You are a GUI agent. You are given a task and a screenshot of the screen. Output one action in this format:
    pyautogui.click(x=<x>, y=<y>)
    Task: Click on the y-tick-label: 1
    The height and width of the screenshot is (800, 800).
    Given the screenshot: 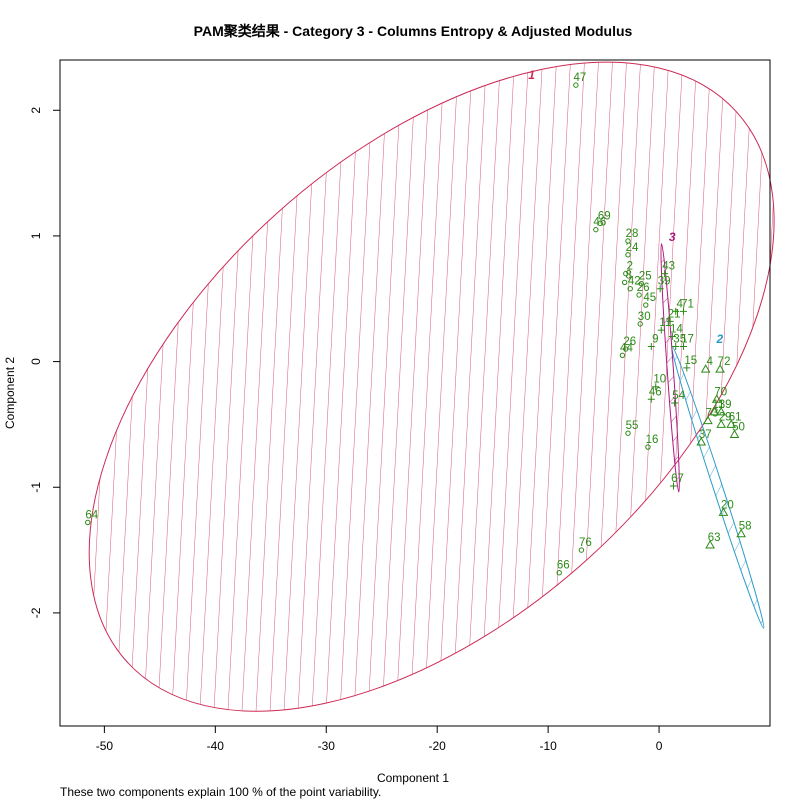 What is the action you would take?
    pyautogui.click(x=36, y=235)
    